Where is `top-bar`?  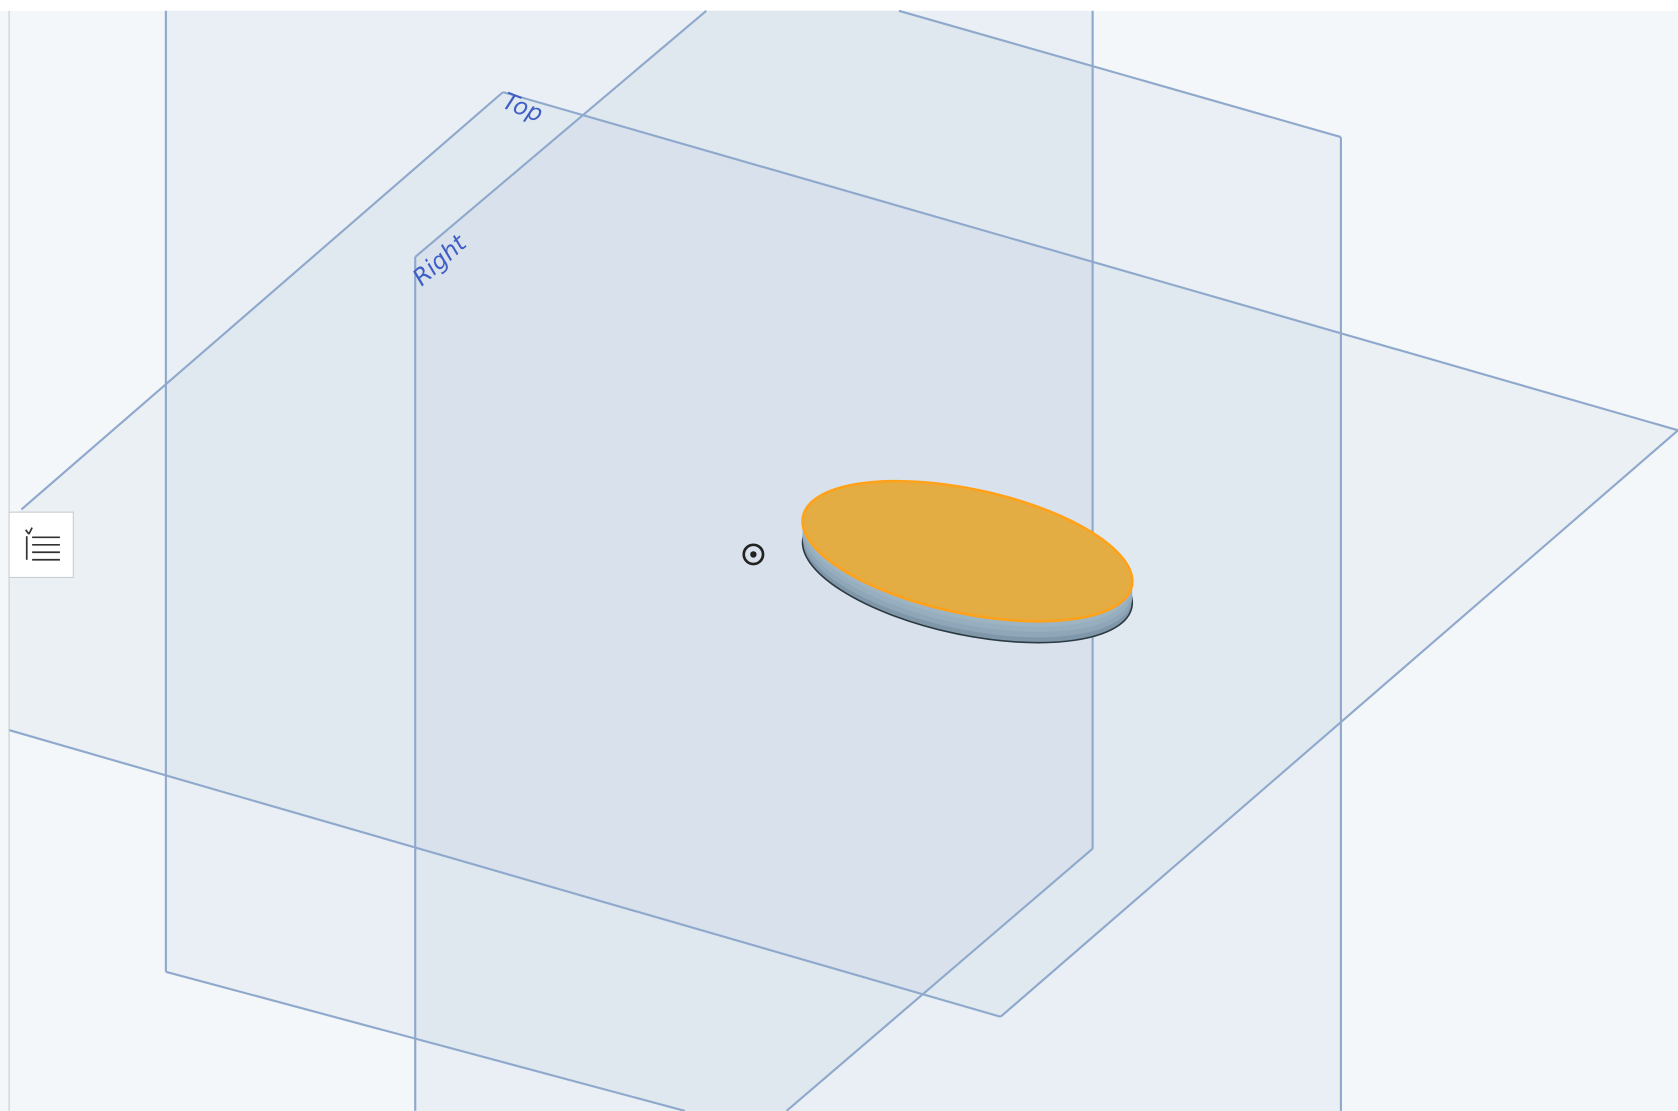
top-bar is located at coordinates (839, 5).